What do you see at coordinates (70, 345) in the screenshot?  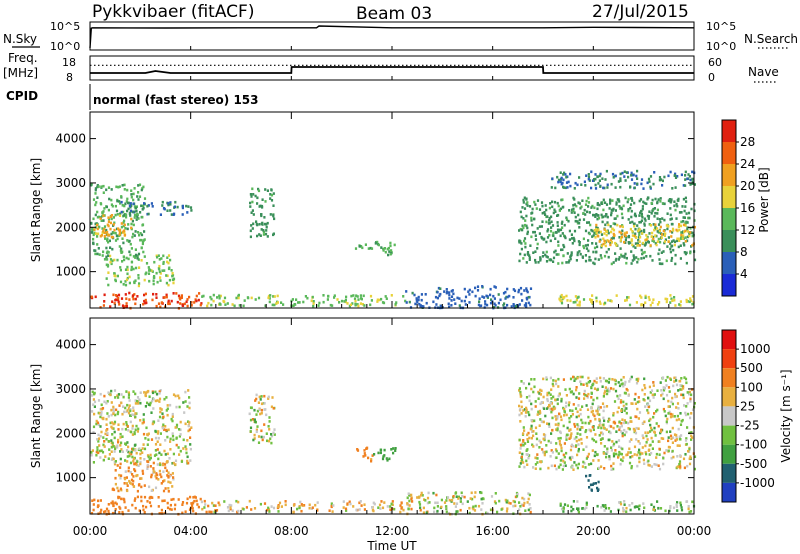 I see `ytick-label: 4000` at bounding box center [70, 345].